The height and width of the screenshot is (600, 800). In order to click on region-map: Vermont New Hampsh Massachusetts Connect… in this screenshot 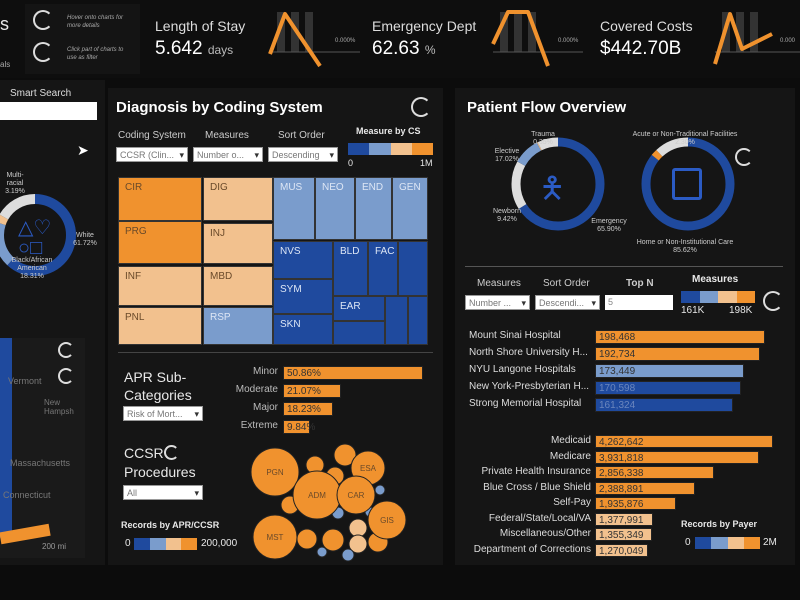, I will do `click(42, 448)`.